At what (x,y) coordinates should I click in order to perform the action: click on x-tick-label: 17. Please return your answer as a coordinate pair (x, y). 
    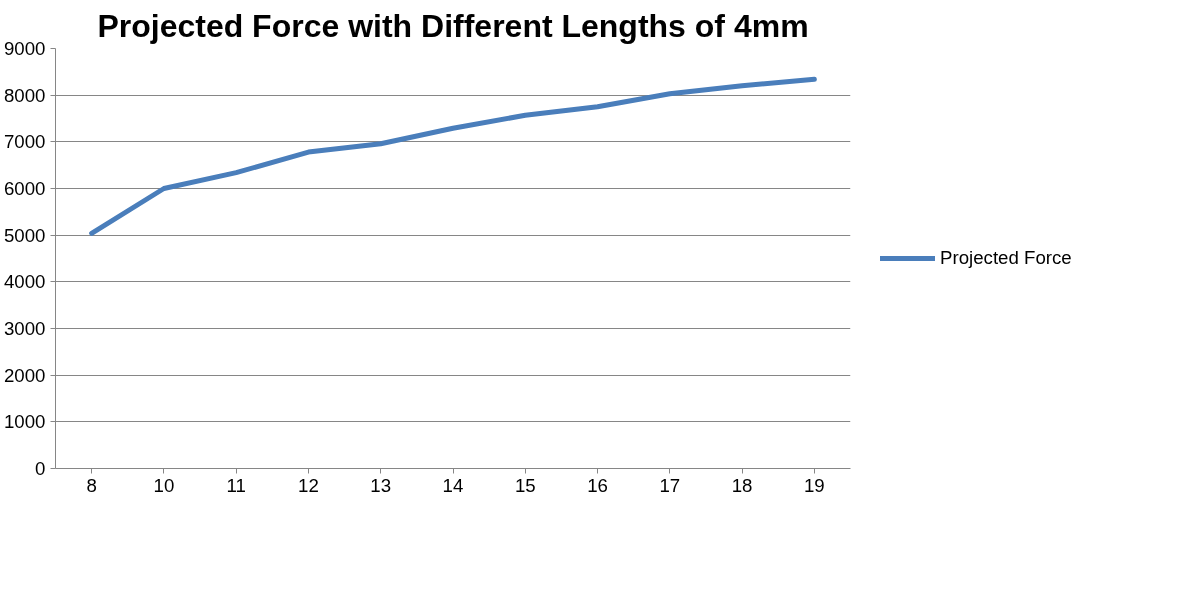
    Looking at the image, I should click on (670, 485).